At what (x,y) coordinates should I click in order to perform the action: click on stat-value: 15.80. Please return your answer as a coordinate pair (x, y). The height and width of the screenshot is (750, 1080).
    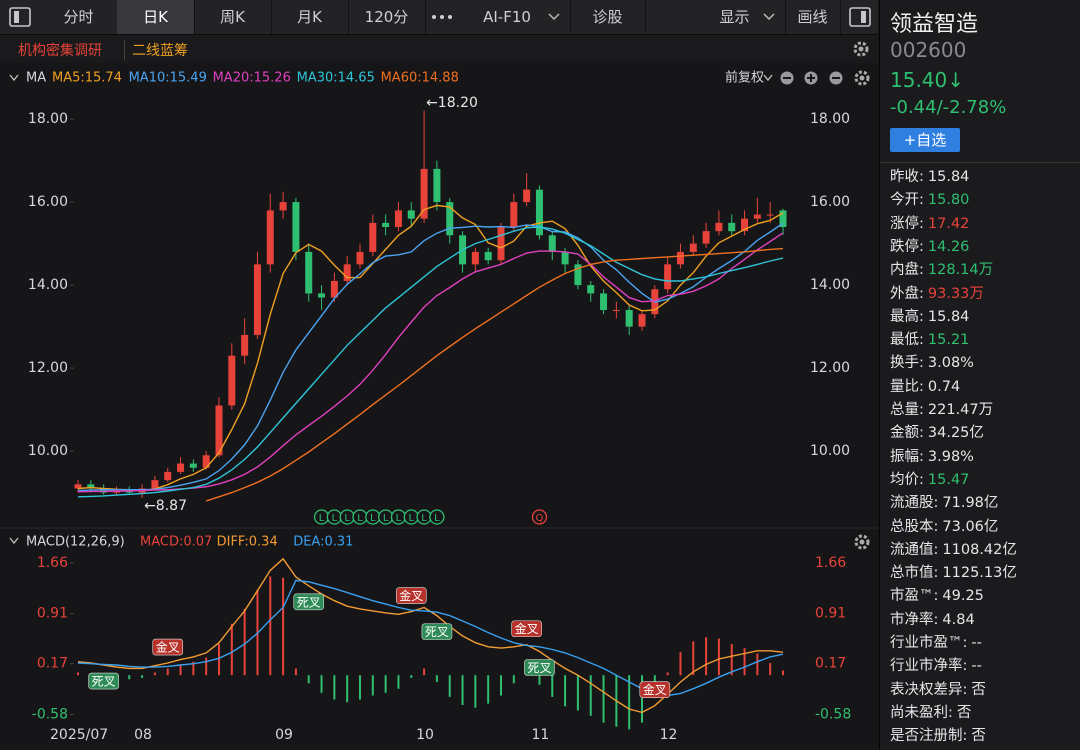
    Looking at the image, I should click on (948, 200).